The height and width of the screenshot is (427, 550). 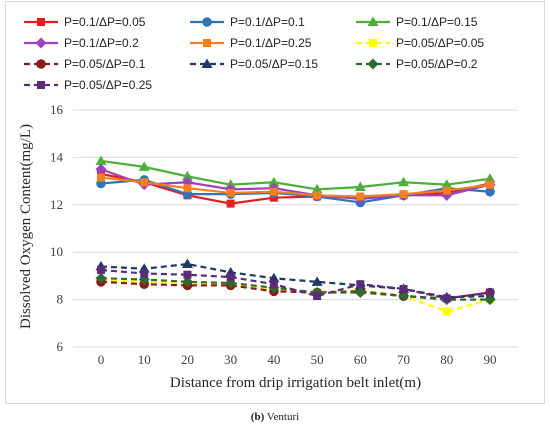 I want to click on legend-label: P=0.1/ΔP=0.2, so click(x=101, y=43).